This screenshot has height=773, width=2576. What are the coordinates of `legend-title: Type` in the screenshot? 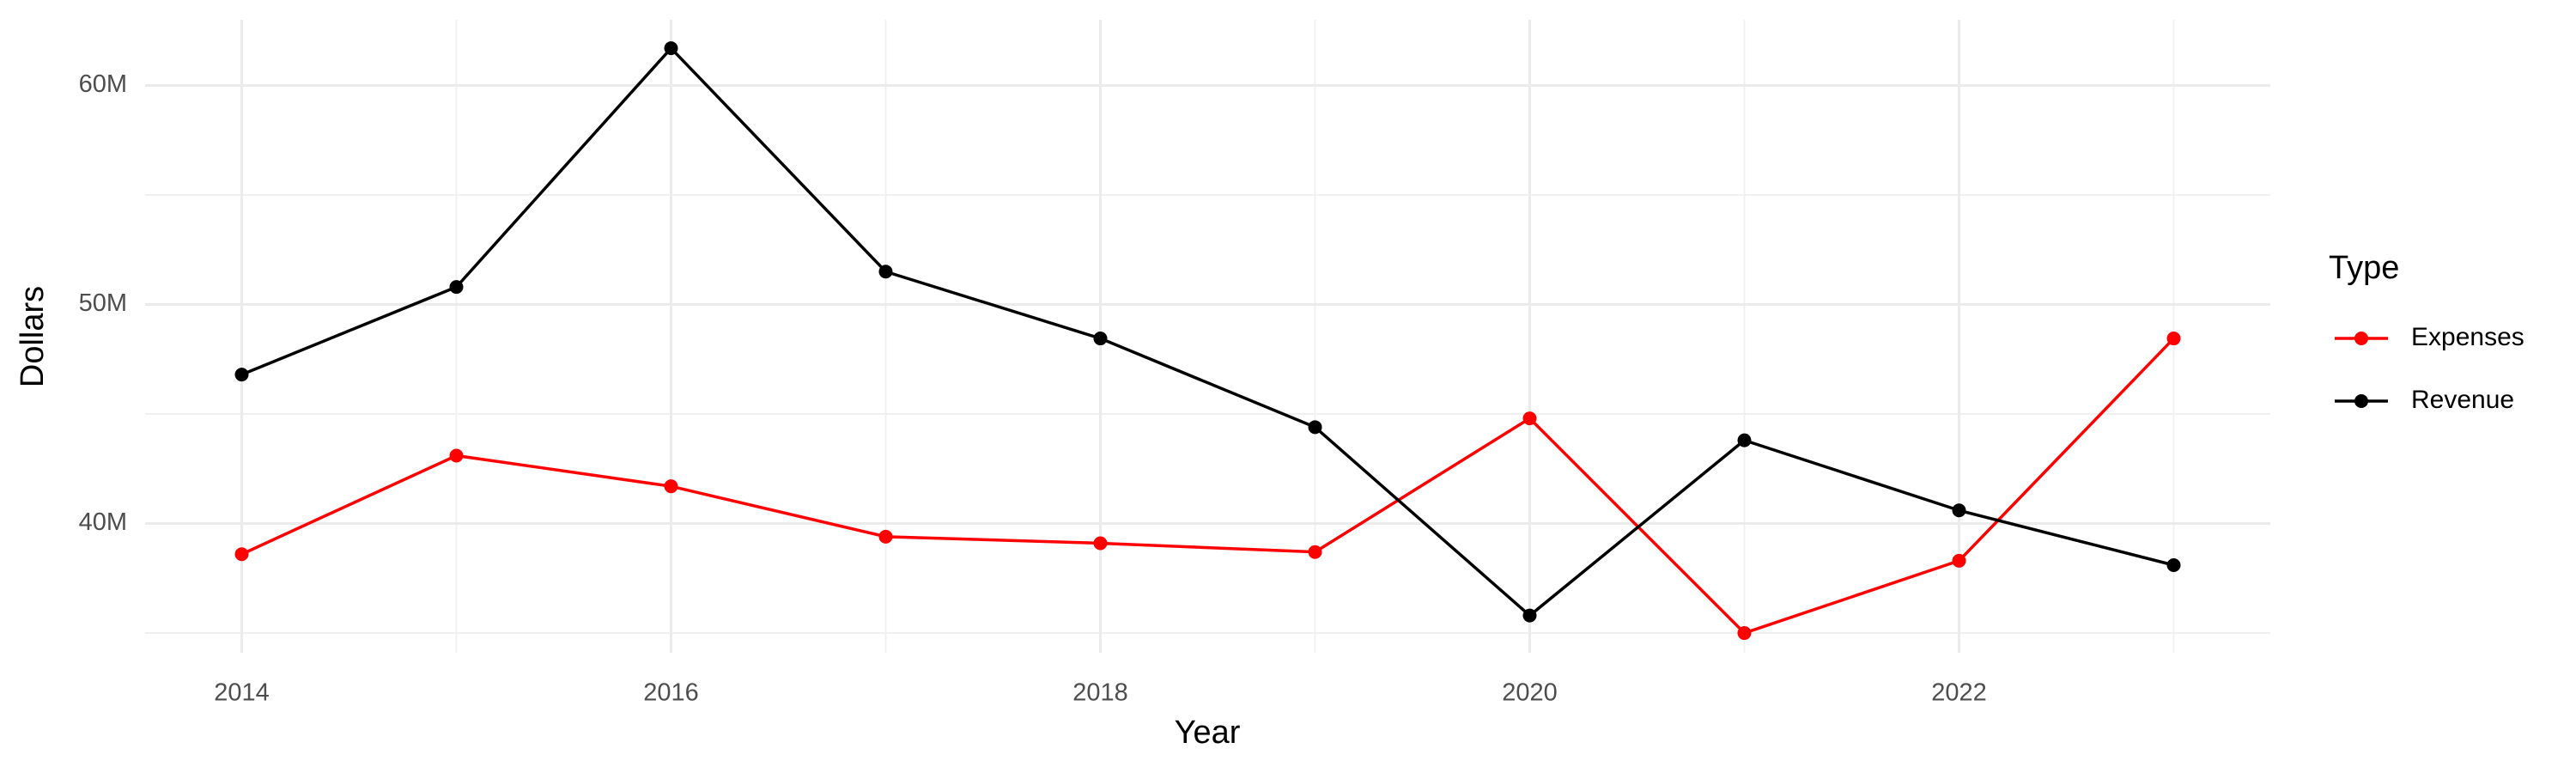 It's located at (2364, 268).